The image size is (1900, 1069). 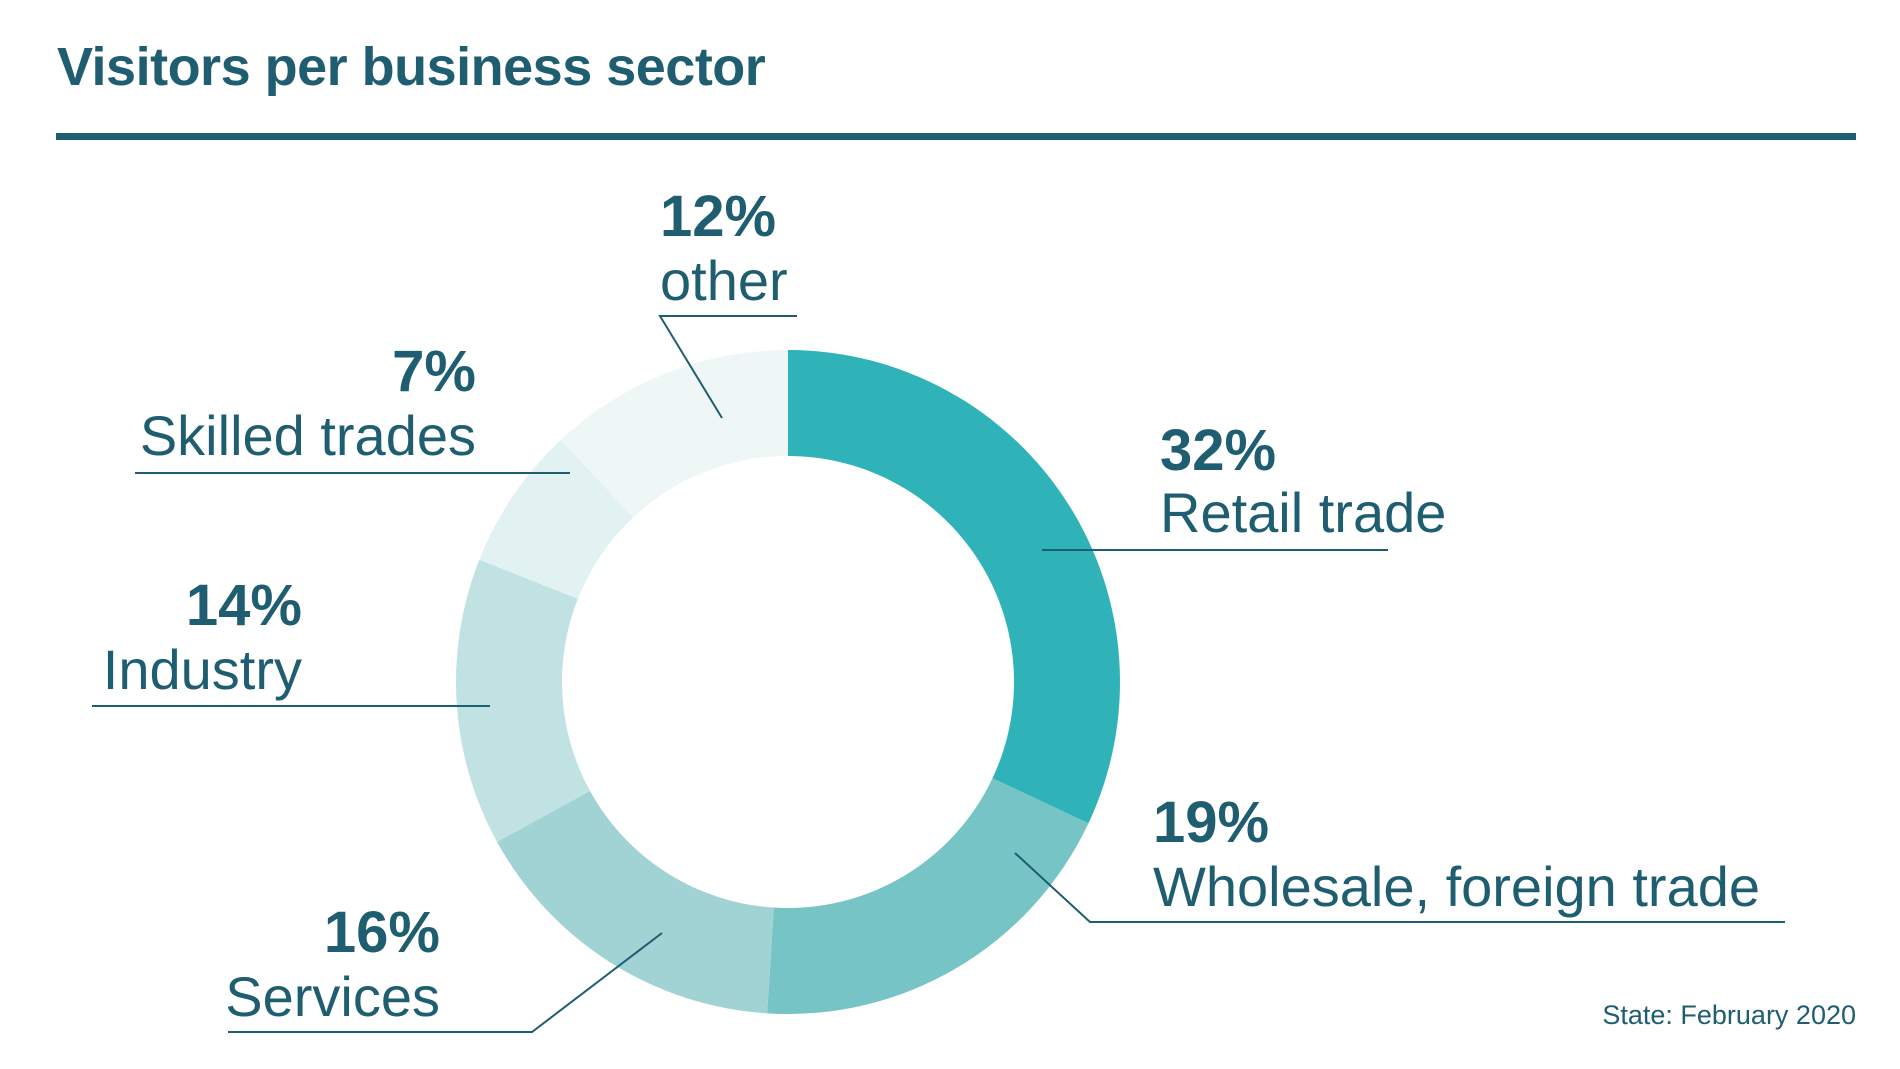 What do you see at coordinates (674, 434) in the screenshot?
I see `slice-other` at bounding box center [674, 434].